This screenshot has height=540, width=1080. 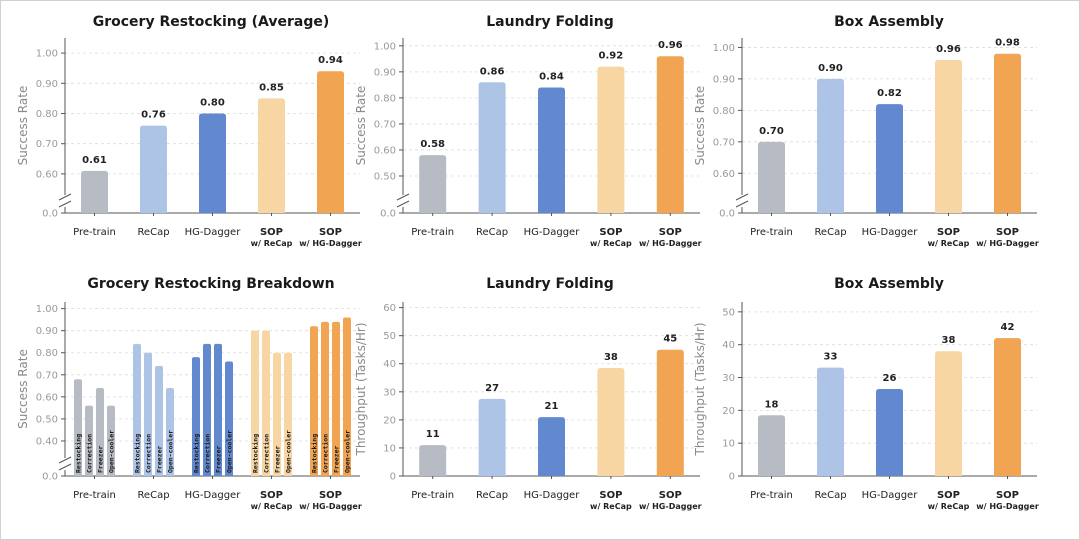 What do you see at coordinates (47, 441) in the screenshot?
I see `y-tick-label: 0.40` at bounding box center [47, 441].